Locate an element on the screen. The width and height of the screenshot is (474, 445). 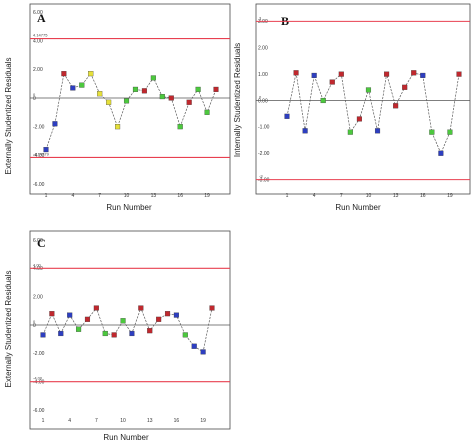
panel-b-x-axis-label: Run Number is located at coordinates (358, 207).